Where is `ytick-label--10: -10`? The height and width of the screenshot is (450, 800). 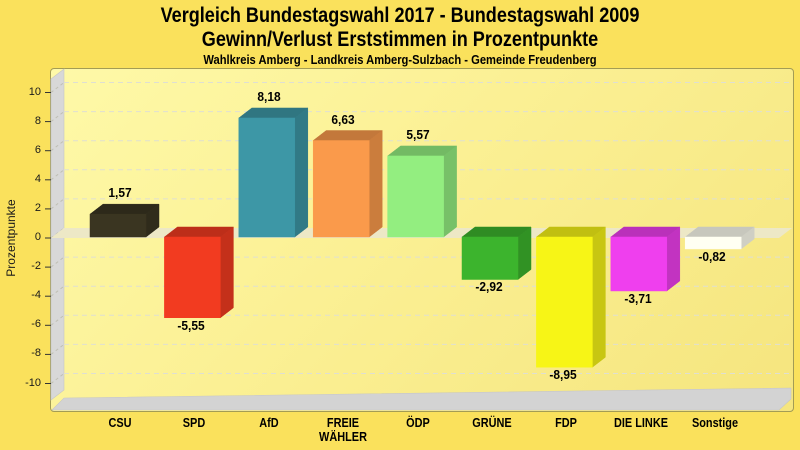
ytick-label--10: -10 is located at coordinates (33, 382).